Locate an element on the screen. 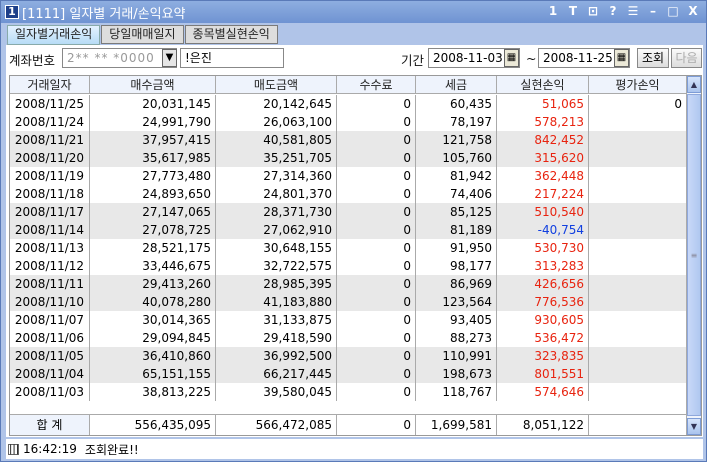  tab-realized-by-stock: 종목별실현손익 is located at coordinates (231, 34).